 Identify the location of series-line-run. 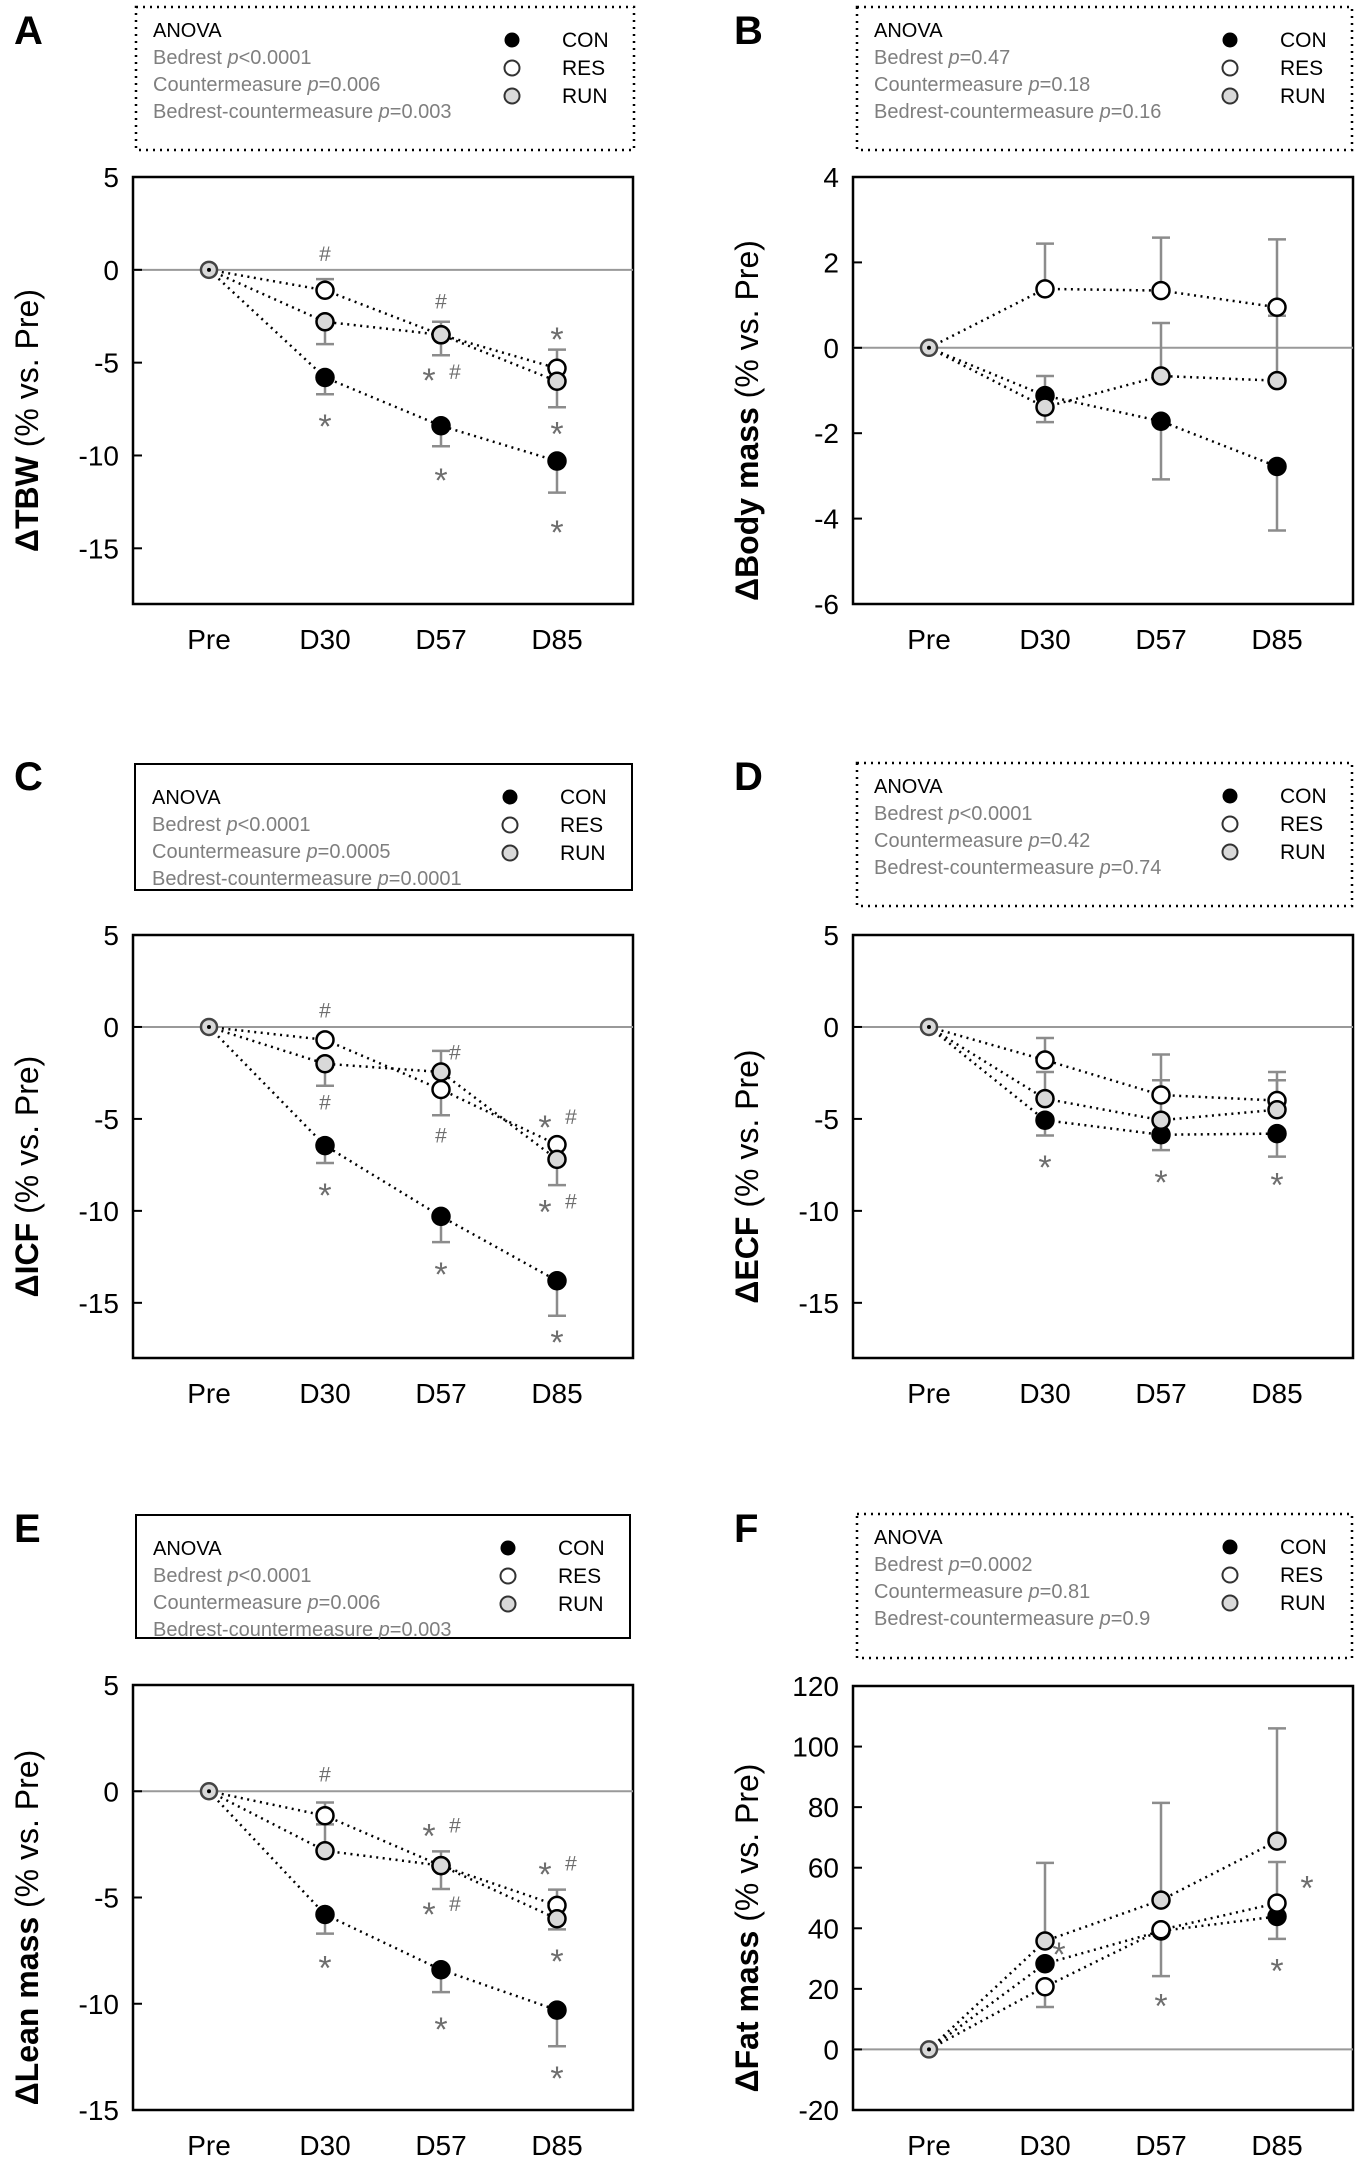
(1103, 377).